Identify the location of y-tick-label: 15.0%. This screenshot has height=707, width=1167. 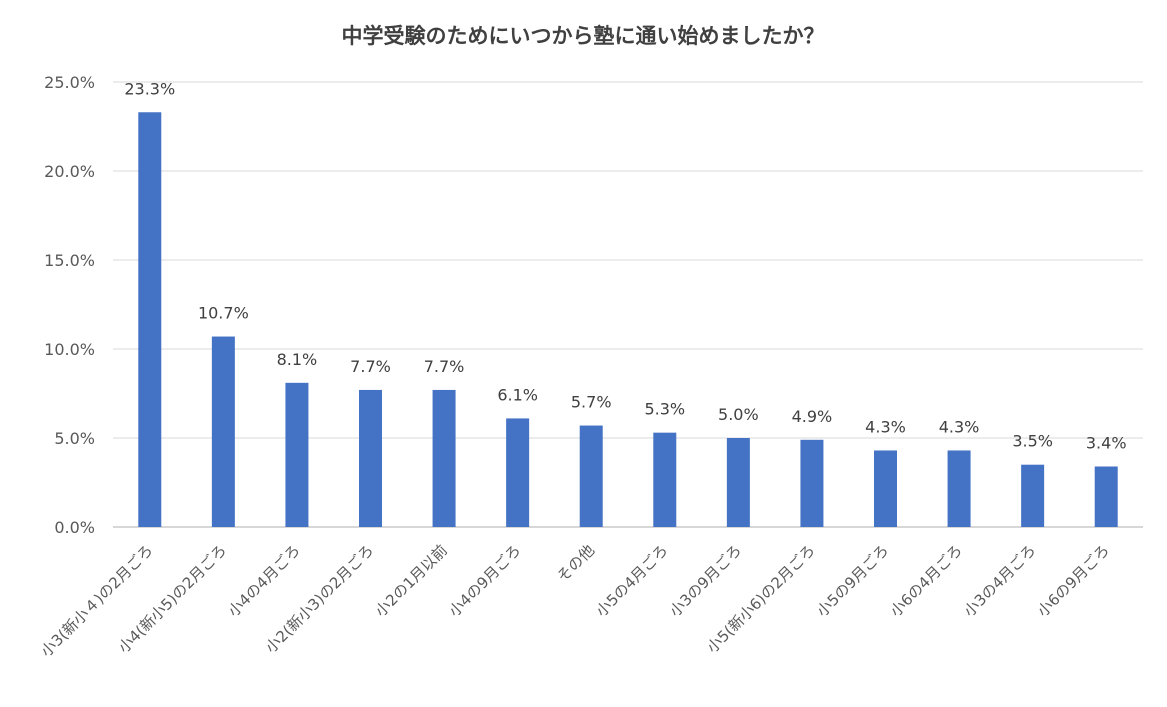
(69, 260).